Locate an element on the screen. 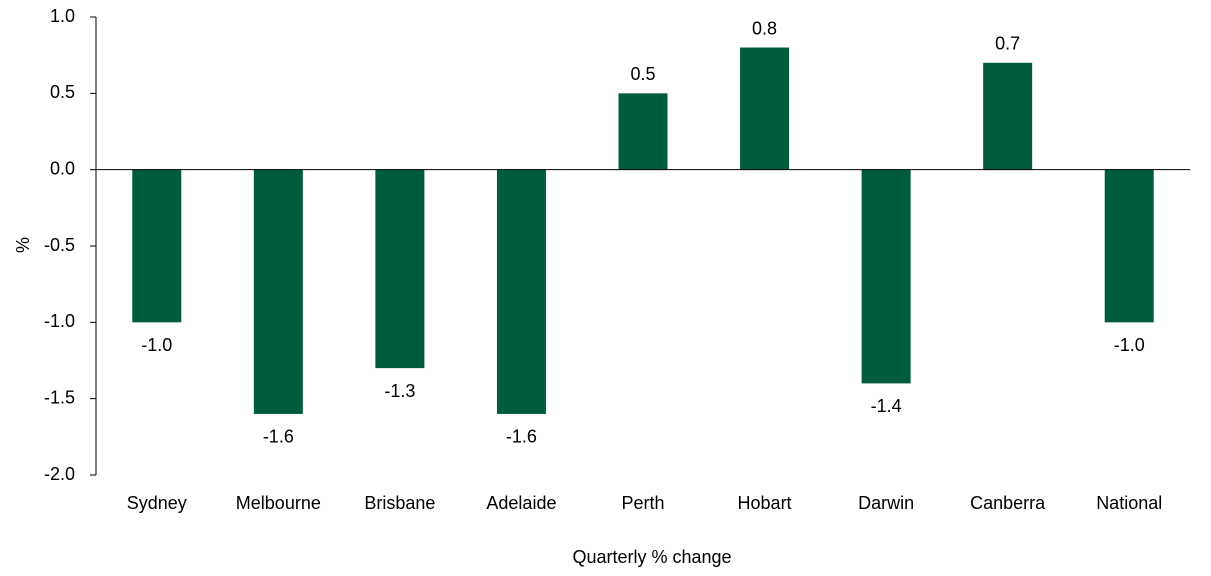  category-label: Perth is located at coordinates (642, 503).